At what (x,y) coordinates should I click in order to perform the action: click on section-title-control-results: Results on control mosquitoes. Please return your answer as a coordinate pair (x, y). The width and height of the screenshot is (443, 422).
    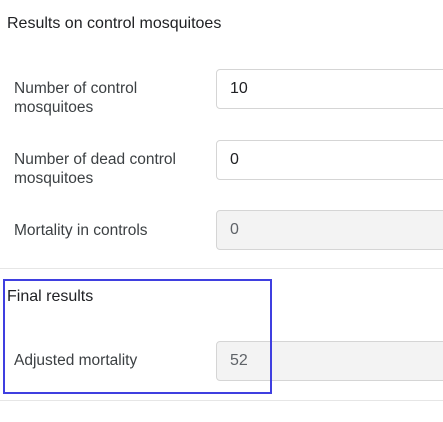
    Looking at the image, I should click on (114, 24).